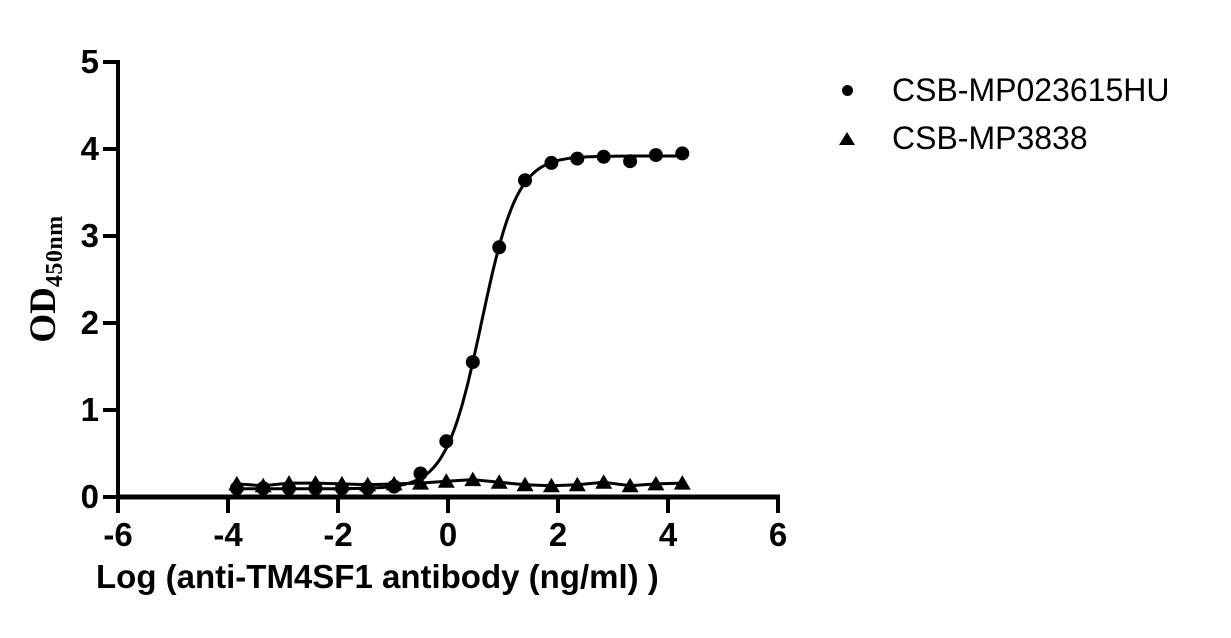  I want to click on y-axis-tick-label: 5, so click(90, 61).